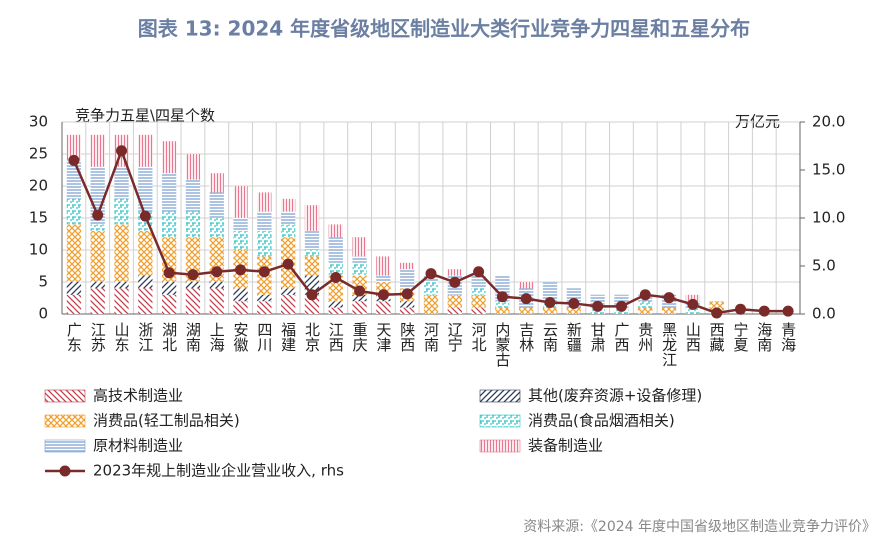 This screenshot has width=889, height=552. Describe the element at coordinates (502, 344) in the screenshot. I see `x-tick-label: 内蒙古` at that location.